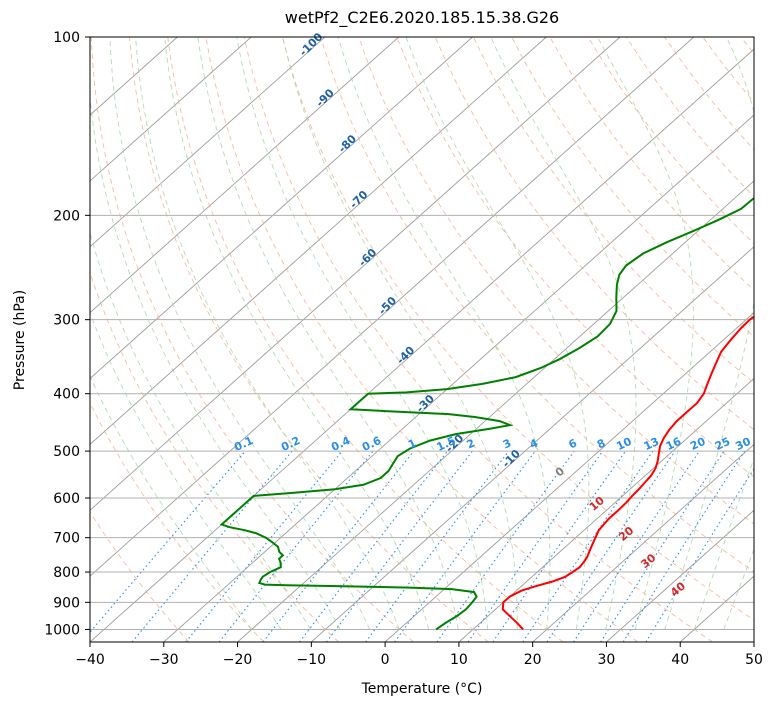 The width and height of the screenshot is (775, 708). Describe the element at coordinates (754, 660) in the screenshot. I see `x-tick-label: 50` at that location.